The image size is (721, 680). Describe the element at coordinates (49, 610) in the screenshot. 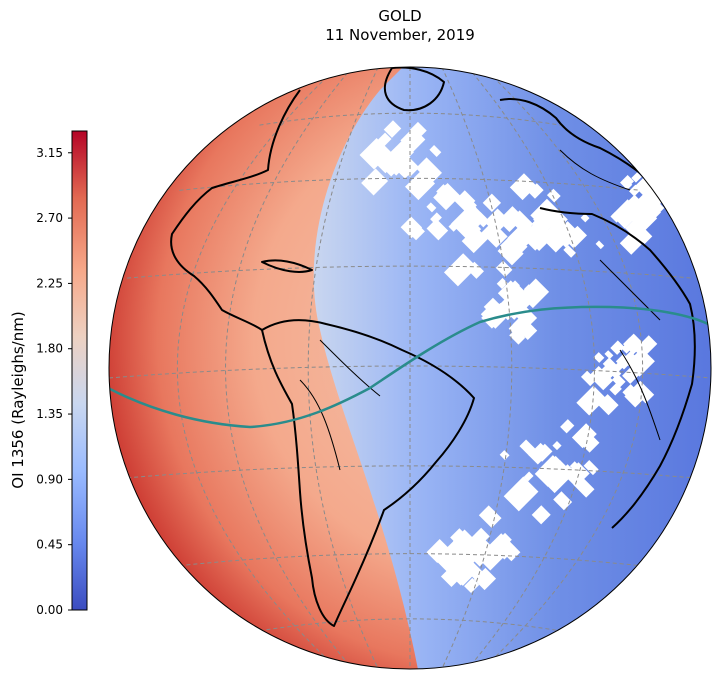

I see `colorbar-tick-label: 0.00` at that location.